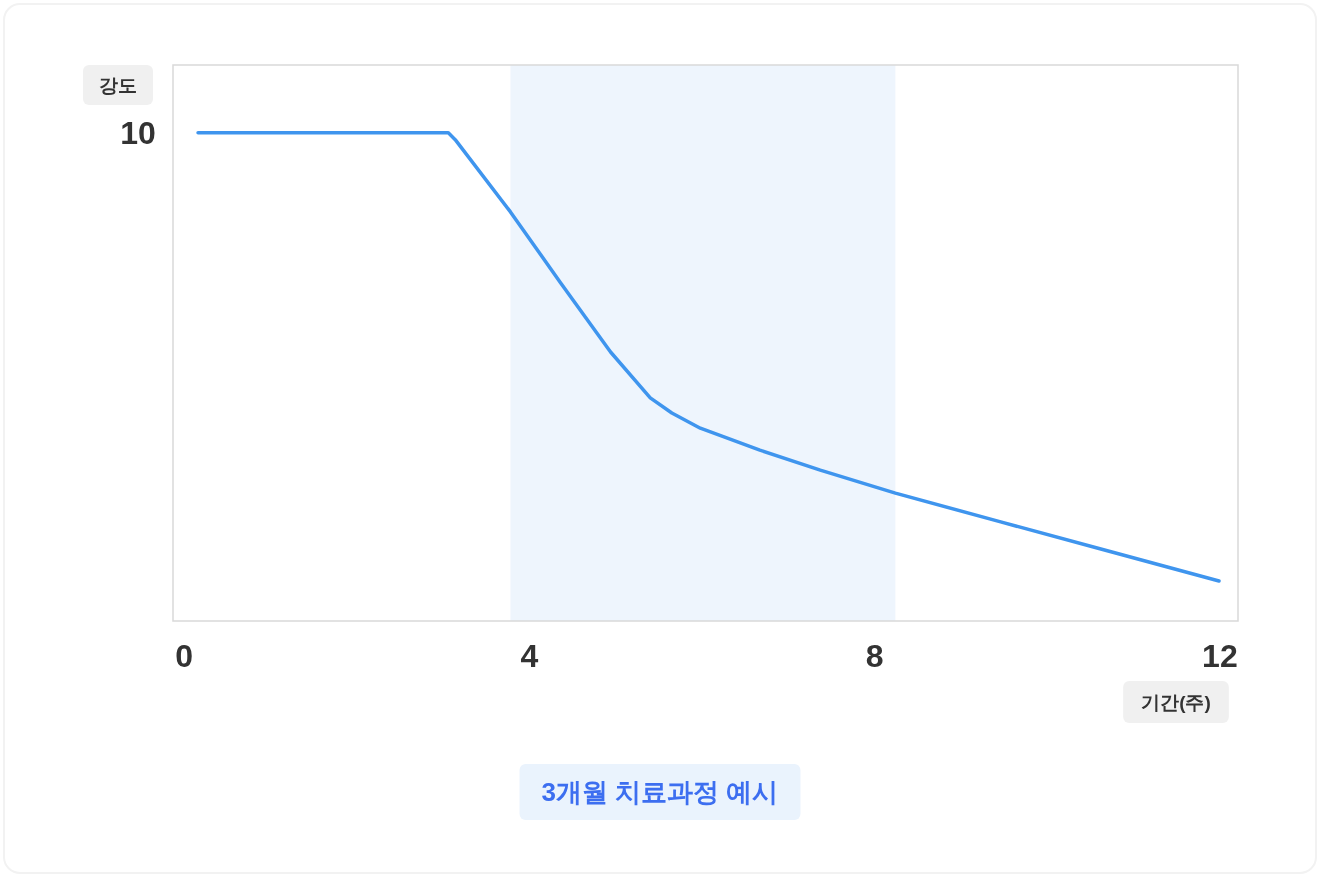 The width and height of the screenshot is (1320, 877). Describe the element at coordinates (874, 656) in the screenshot. I see `x-tick-label: 8` at that location.